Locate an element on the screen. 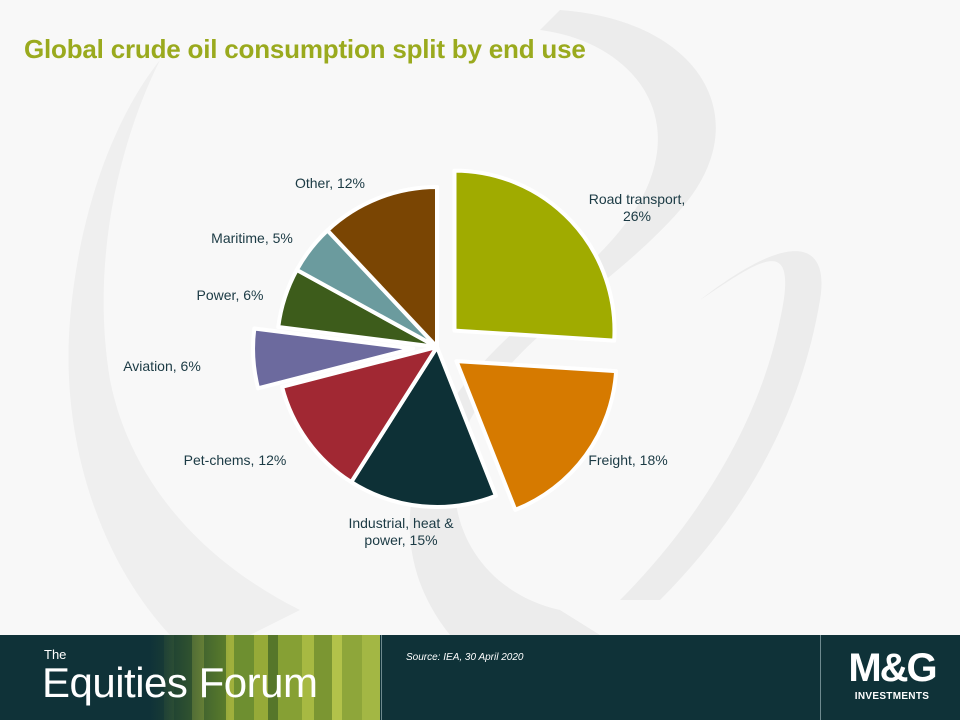  pie-slice-pet-chems is located at coordinates (359, 415).